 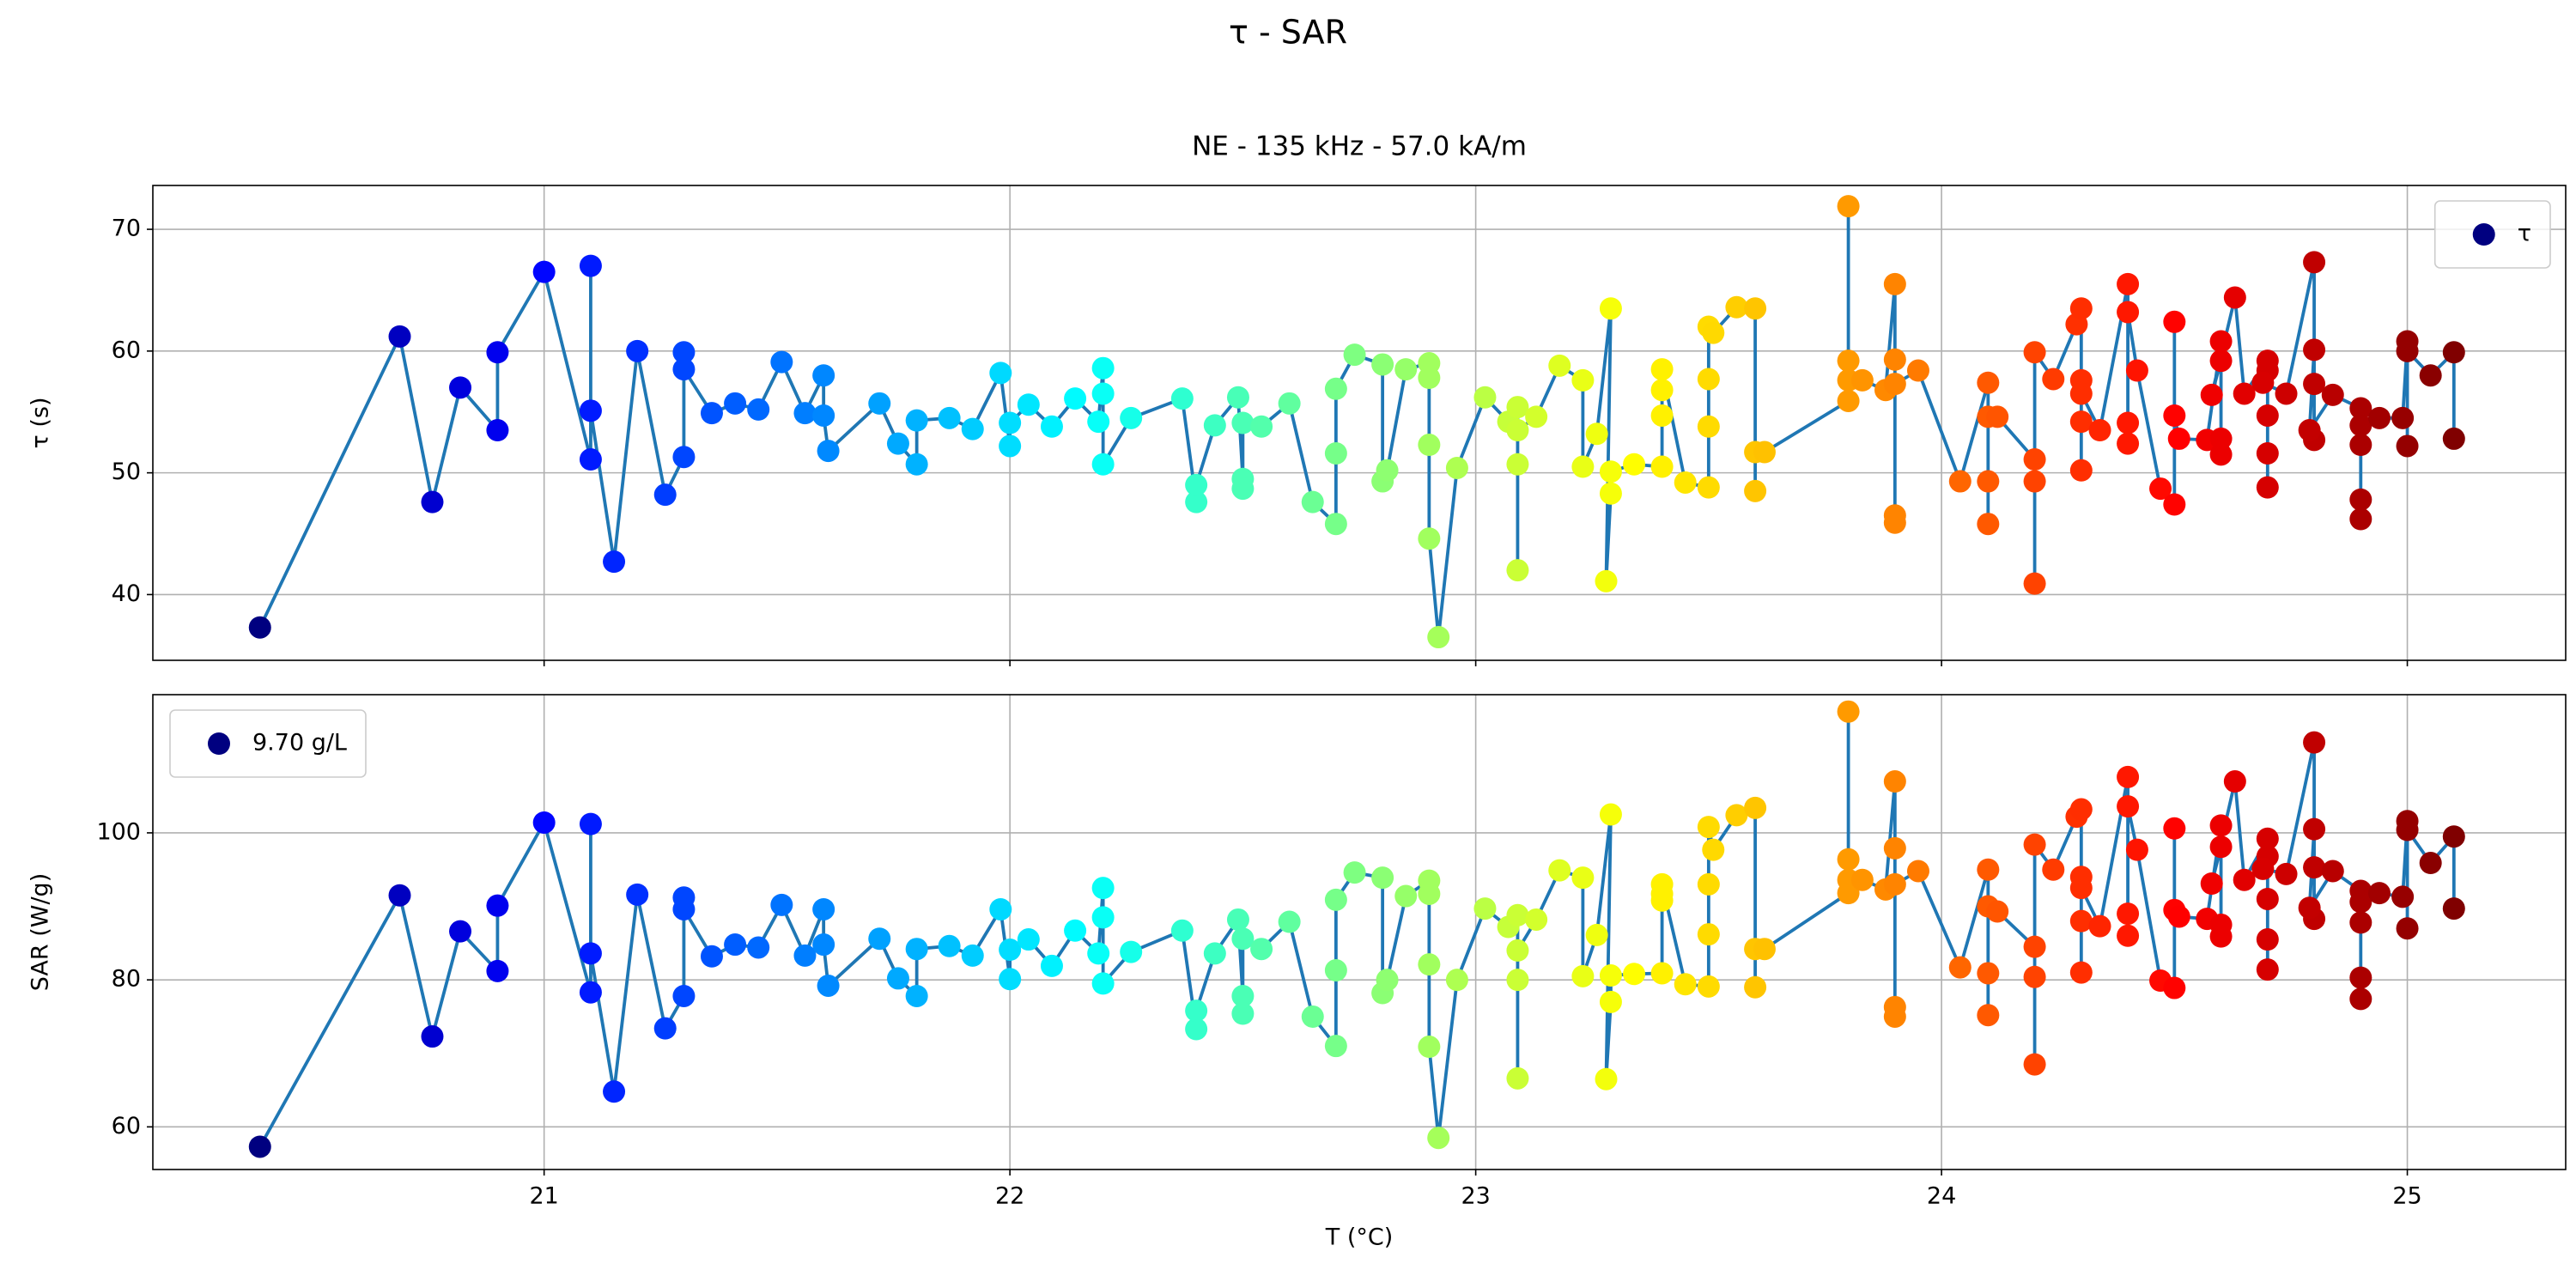 What do you see at coordinates (127, 1126) in the screenshot?
I see `y-tick-label: 60` at bounding box center [127, 1126].